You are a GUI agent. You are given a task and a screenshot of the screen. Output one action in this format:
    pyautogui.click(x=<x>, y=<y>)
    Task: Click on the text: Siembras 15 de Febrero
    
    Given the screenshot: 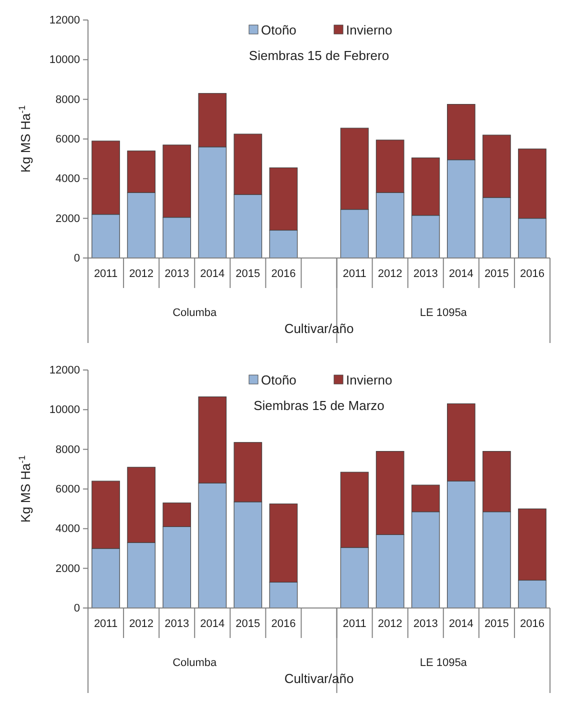 What is the action you would take?
    pyautogui.click(x=319, y=55)
    